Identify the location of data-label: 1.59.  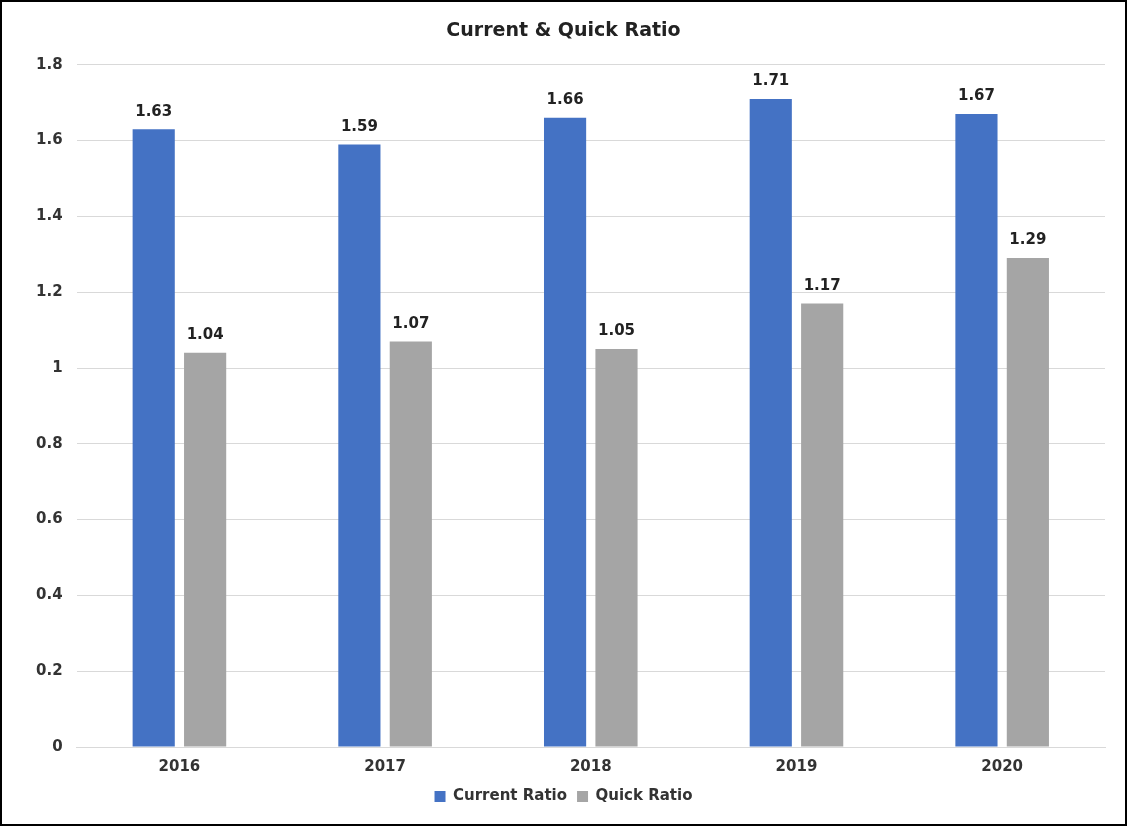
(359, 125).